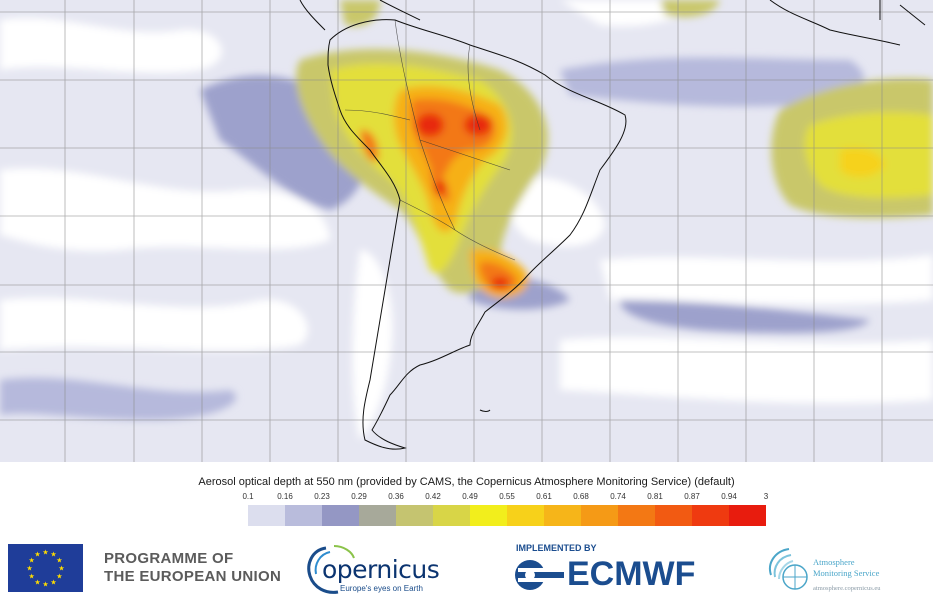  What do you see at coordinates (618, 496) in the screenshot?
I see `legend-tick-label: 0.74` at bounding box center [618, 496].